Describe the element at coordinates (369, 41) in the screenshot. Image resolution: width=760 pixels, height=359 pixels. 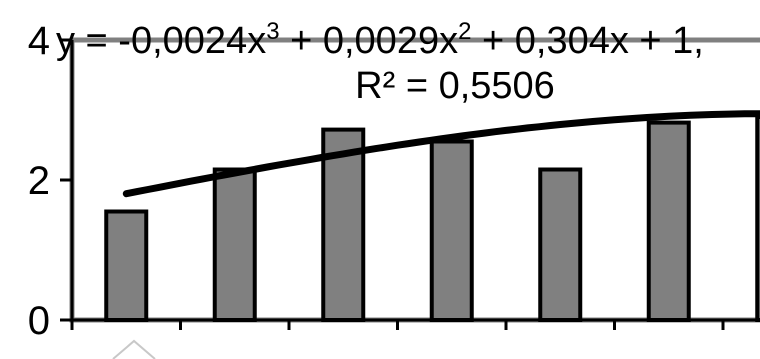
I see `equation-part-2: + 0,0029x` at that location.